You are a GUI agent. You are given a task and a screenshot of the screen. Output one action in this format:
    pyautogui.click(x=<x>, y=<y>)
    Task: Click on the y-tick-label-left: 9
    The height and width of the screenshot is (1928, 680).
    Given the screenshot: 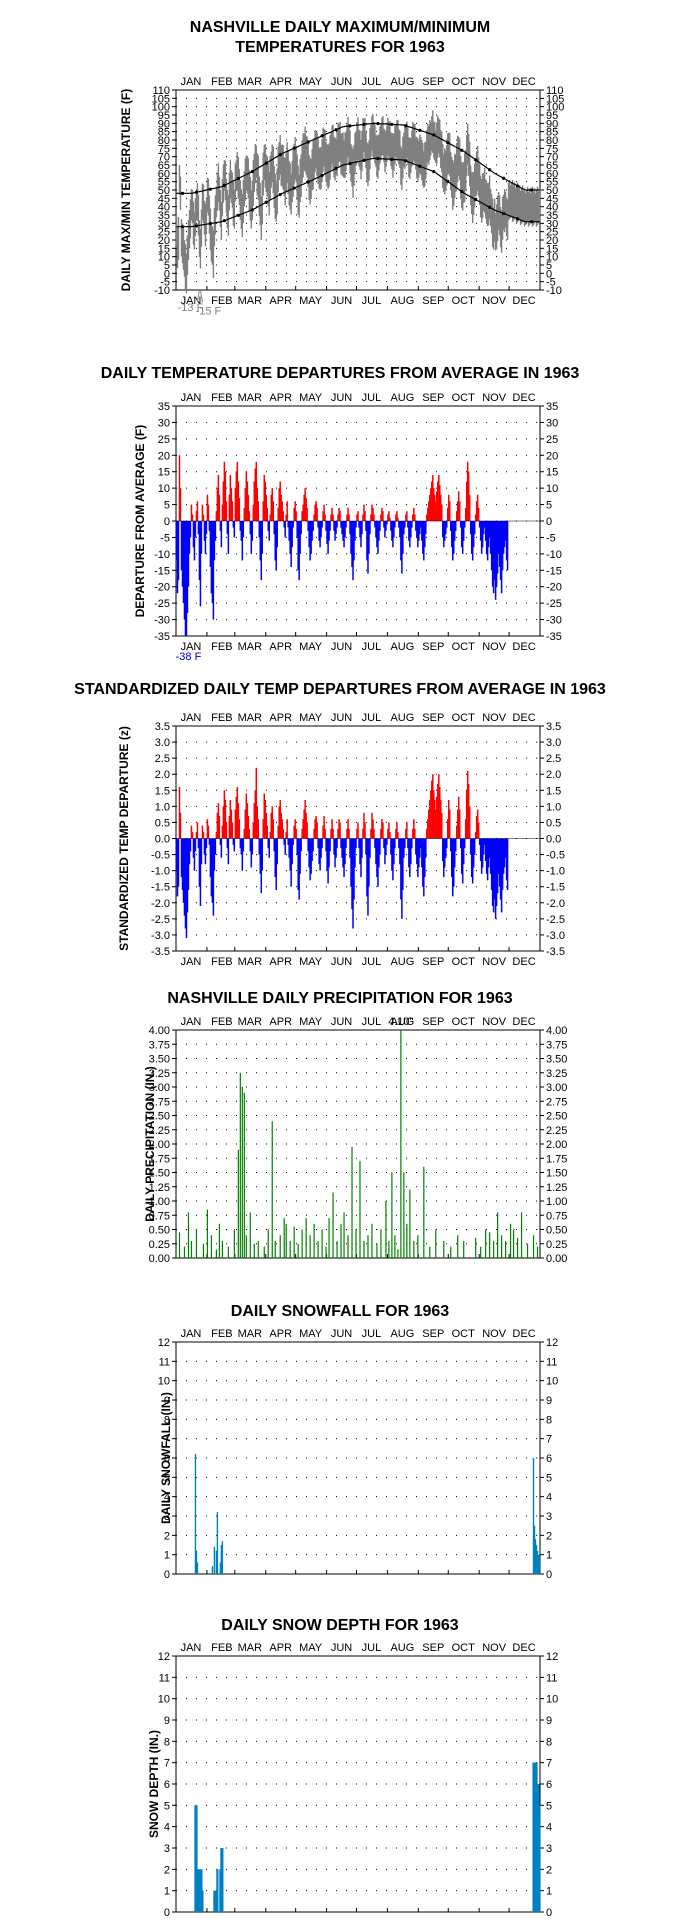 What is the action you would take?
    pyautogui.click(x=167, y=1401)
    